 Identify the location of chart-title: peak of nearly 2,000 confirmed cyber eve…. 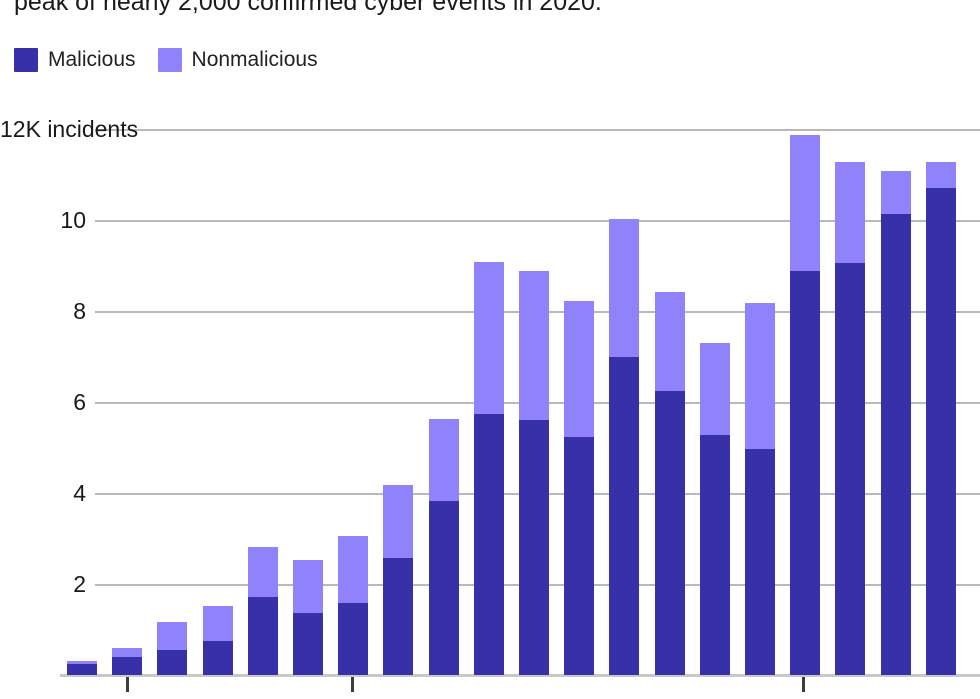
(308, 8).